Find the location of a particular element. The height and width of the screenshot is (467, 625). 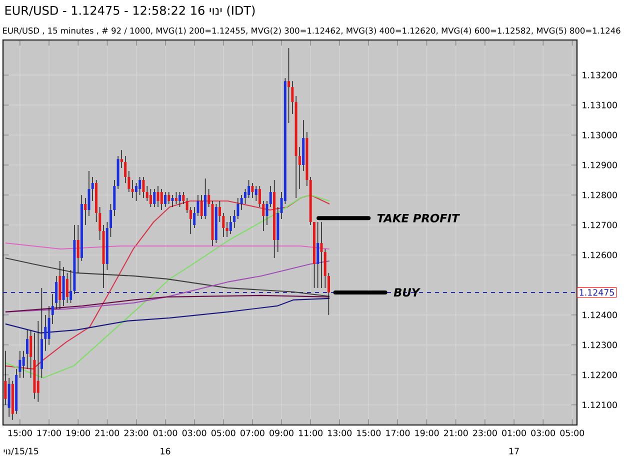

ref-line-label: 1.12475 is located at coordinates (597, 292).